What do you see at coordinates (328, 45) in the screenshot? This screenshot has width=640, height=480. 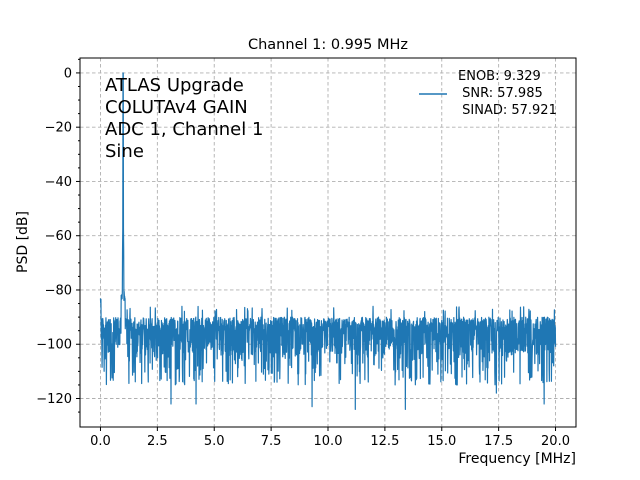 I see `chart-title: Channel 1: 0.995 MHz` at bounding box center [328, 45].